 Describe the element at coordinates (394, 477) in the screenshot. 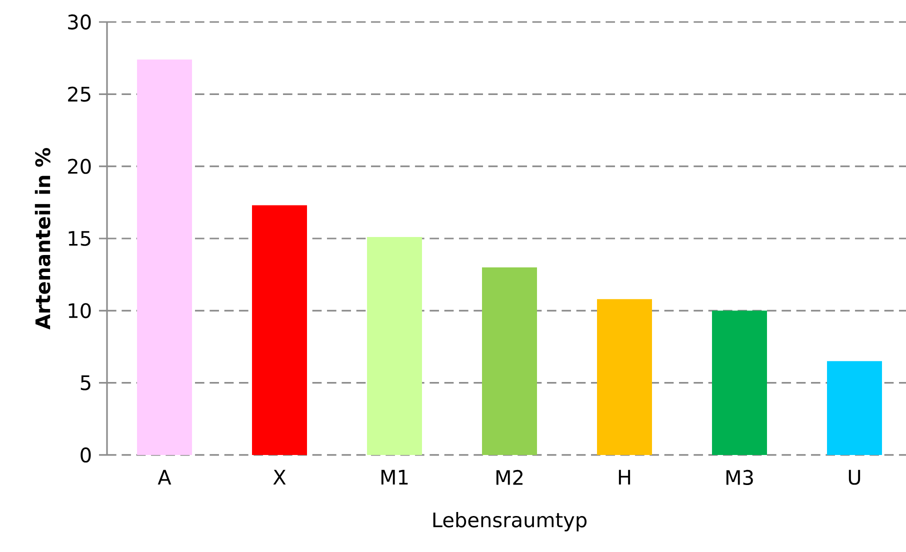

I see `x-tick-label: M1` at that location.